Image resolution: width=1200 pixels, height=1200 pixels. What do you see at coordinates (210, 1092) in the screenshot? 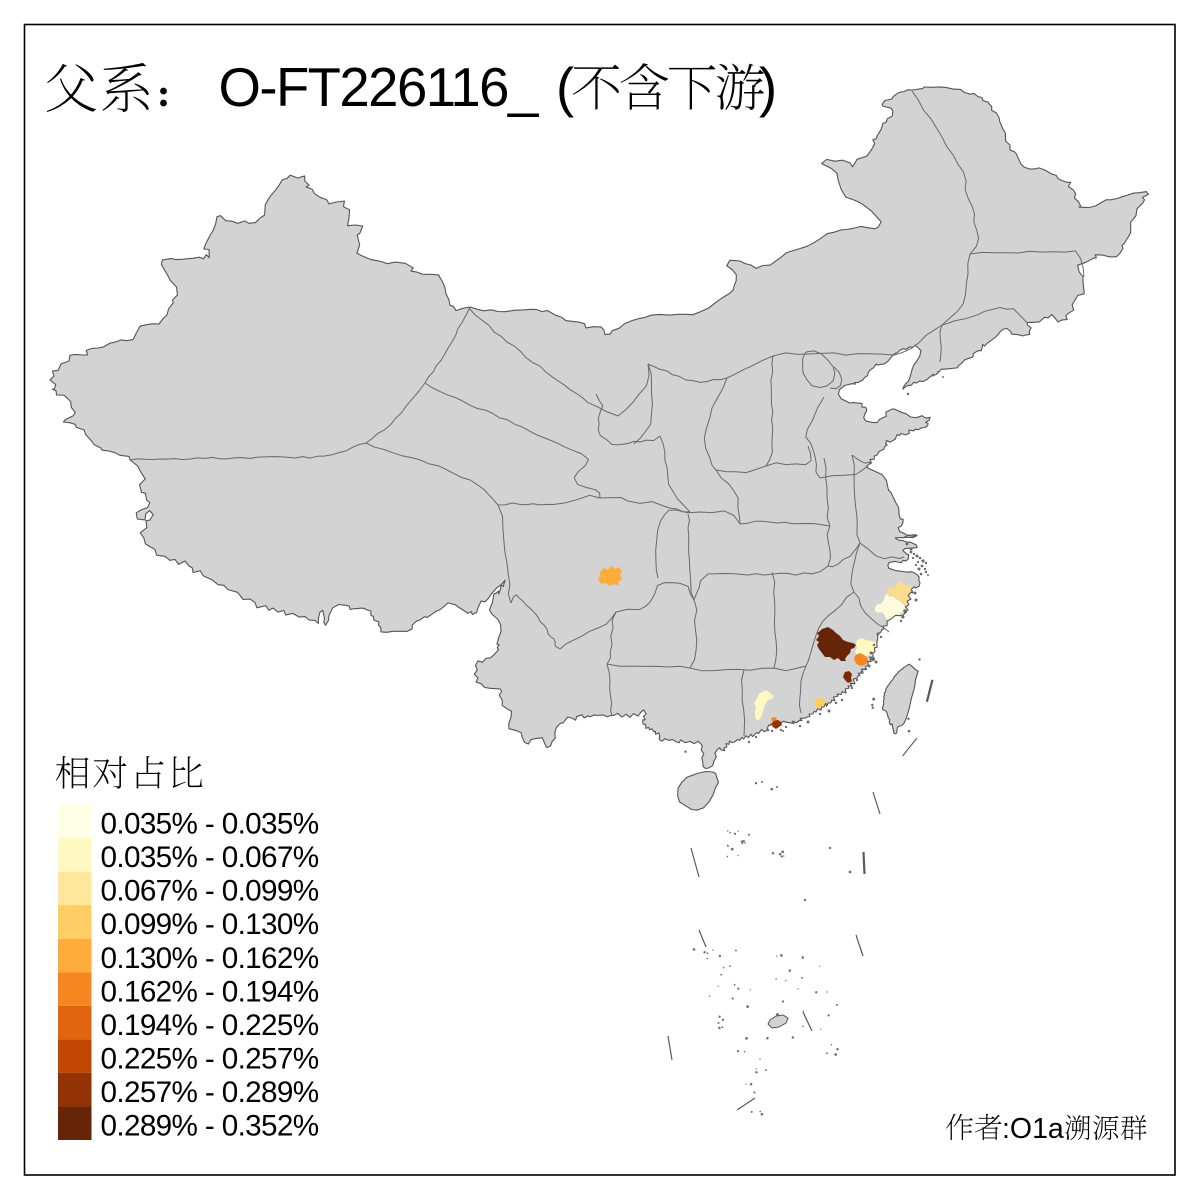
I see `svg-text: 0.257% - 0.289%` at bounding box center [210, 1092].